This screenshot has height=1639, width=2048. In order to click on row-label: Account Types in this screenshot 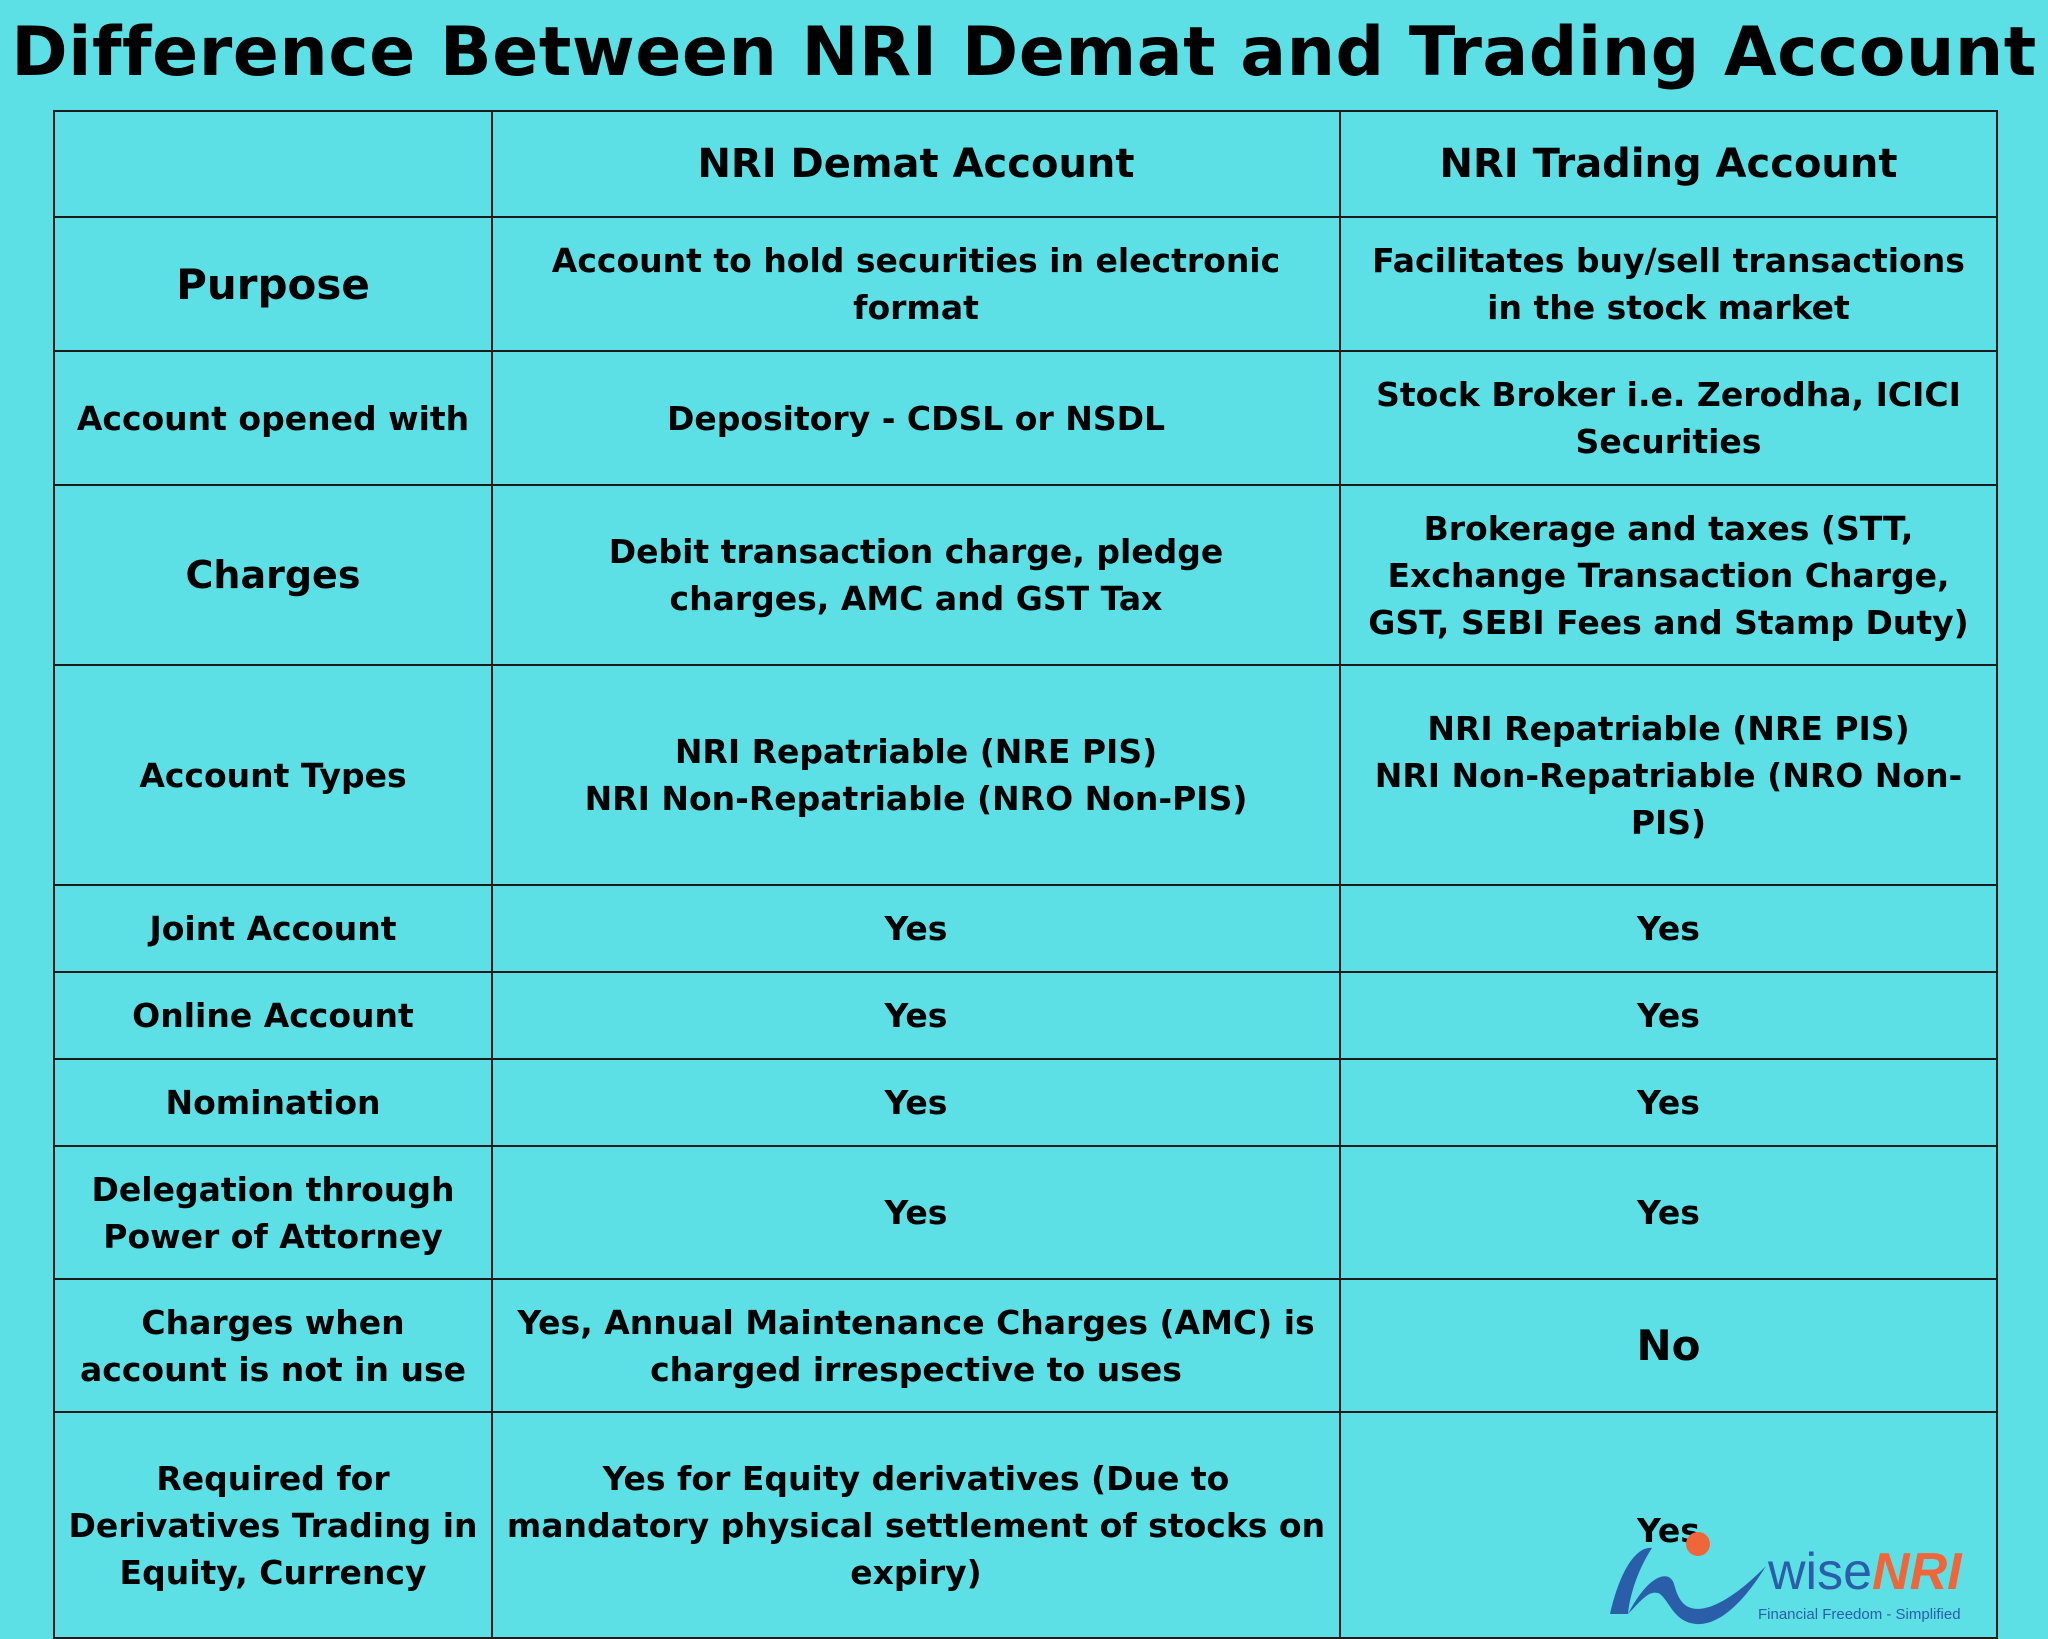, I will do `click(273, 775)`.